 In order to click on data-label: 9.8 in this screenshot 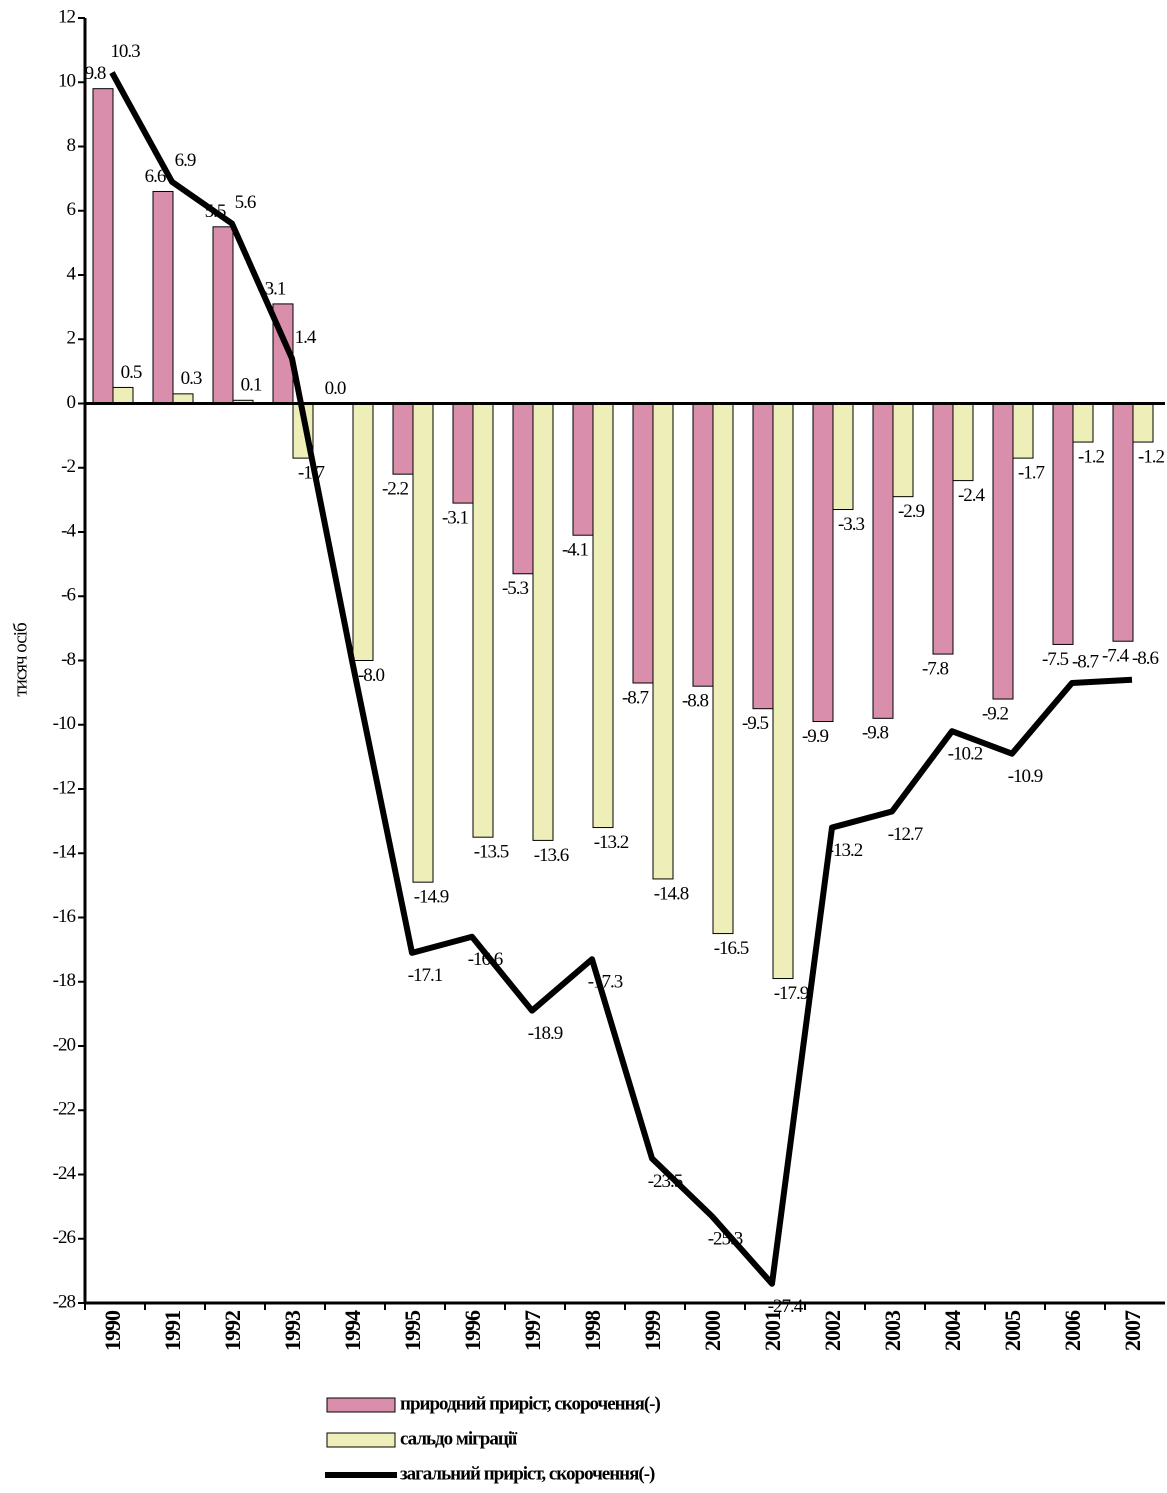, I will do `click(95, 73)`.